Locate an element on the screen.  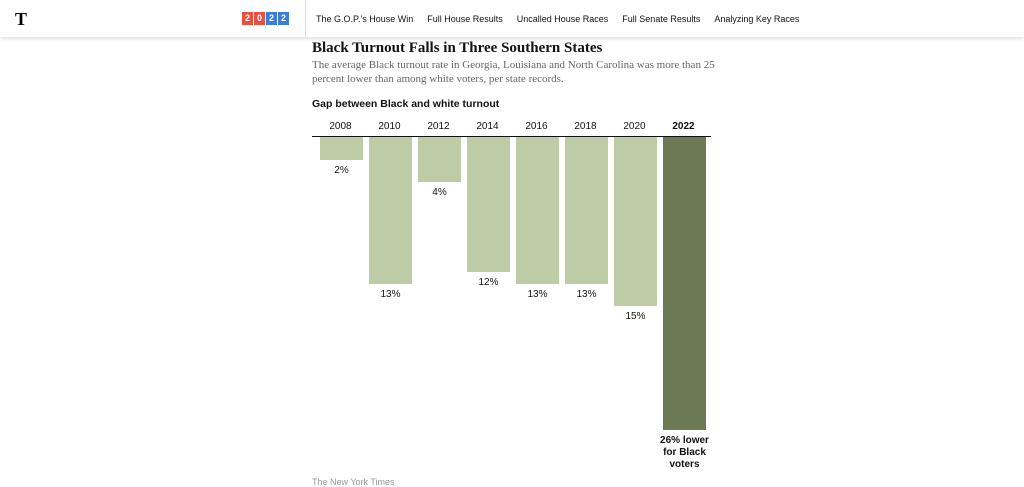
x-tick-label: 2022 is located at coordinates (683, 126).